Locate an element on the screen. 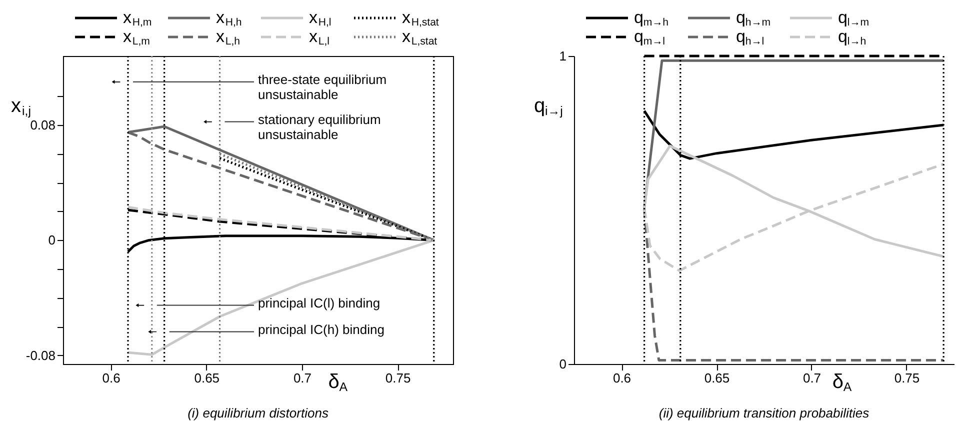 The image size is (966, 421). annotation: principal IC(l) binding is located at coordinates (319, 302).